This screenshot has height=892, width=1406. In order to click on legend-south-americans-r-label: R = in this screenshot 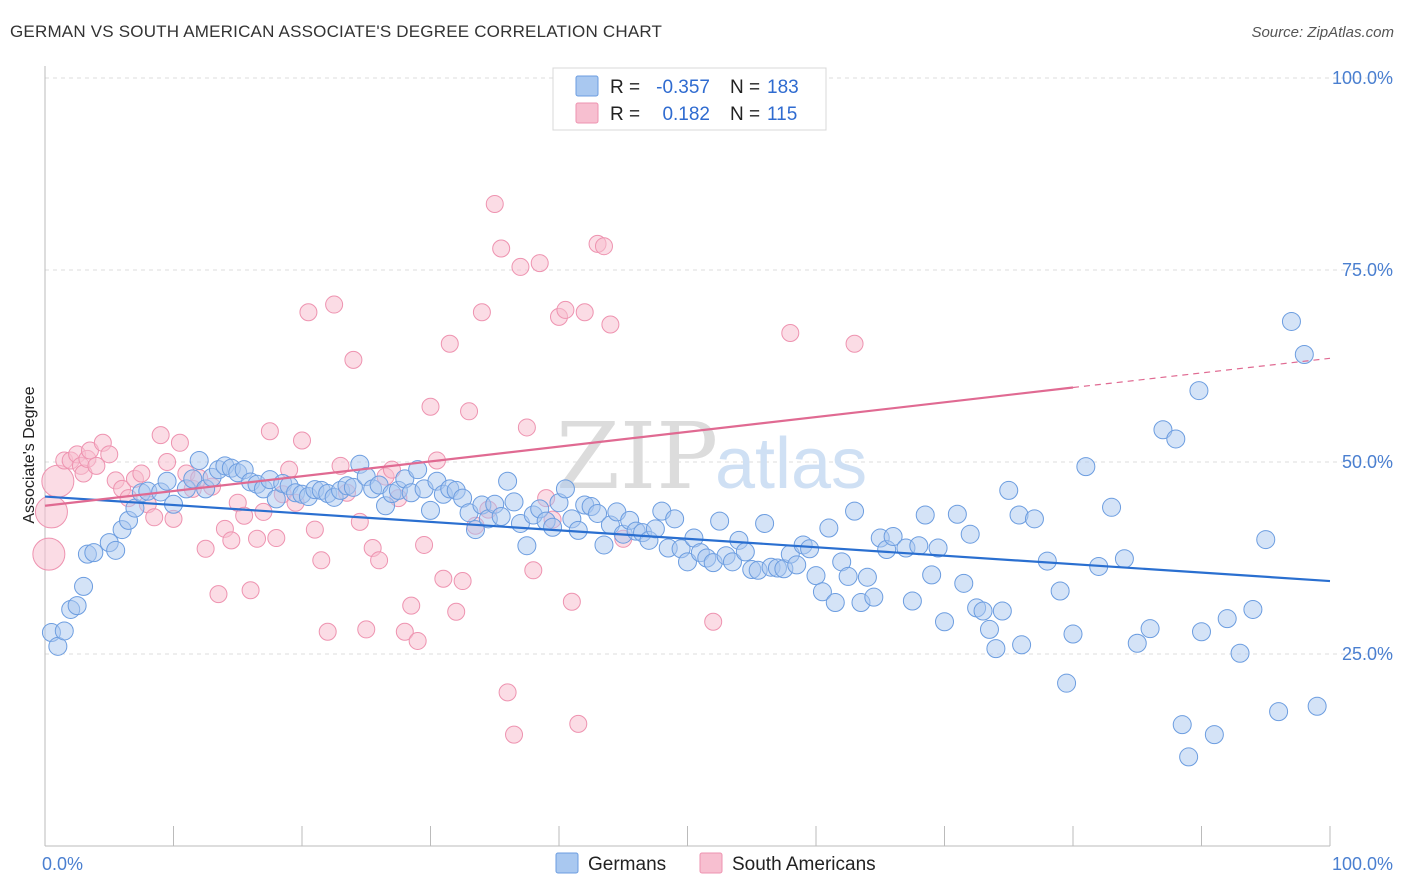, I will do `click(625, 114)`.